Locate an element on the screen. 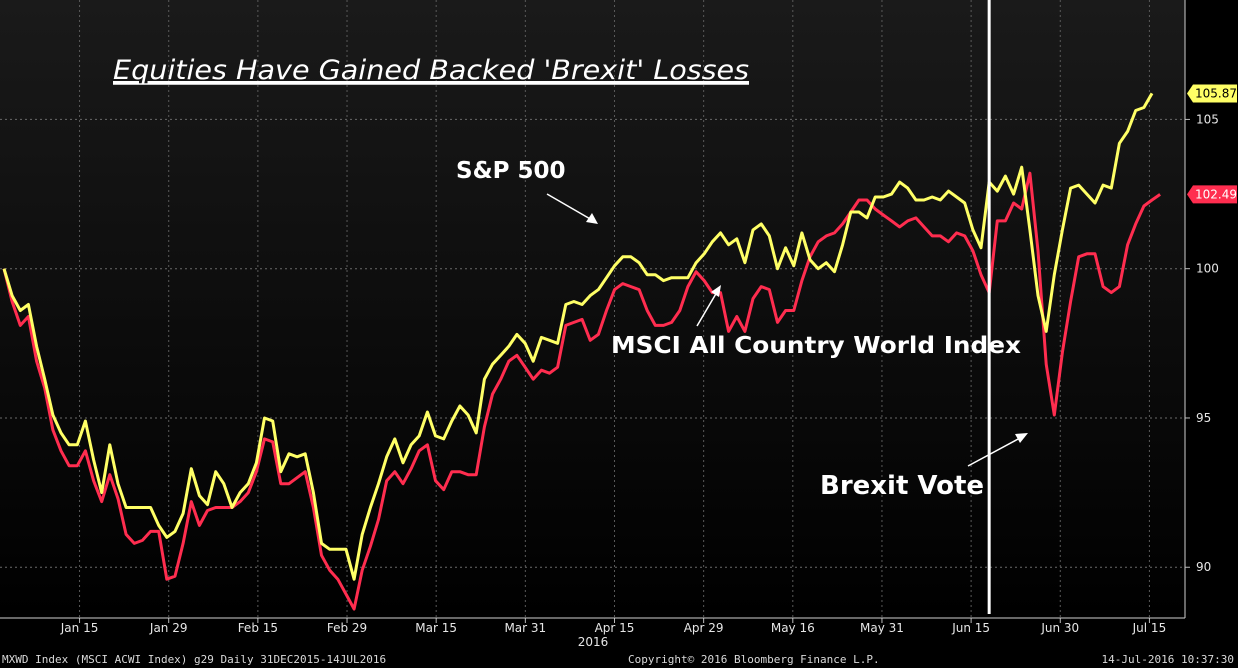 The width and height of the screenshot is (1238, 668). y-tick-label: 90 is located at coordinates (1203, 567).